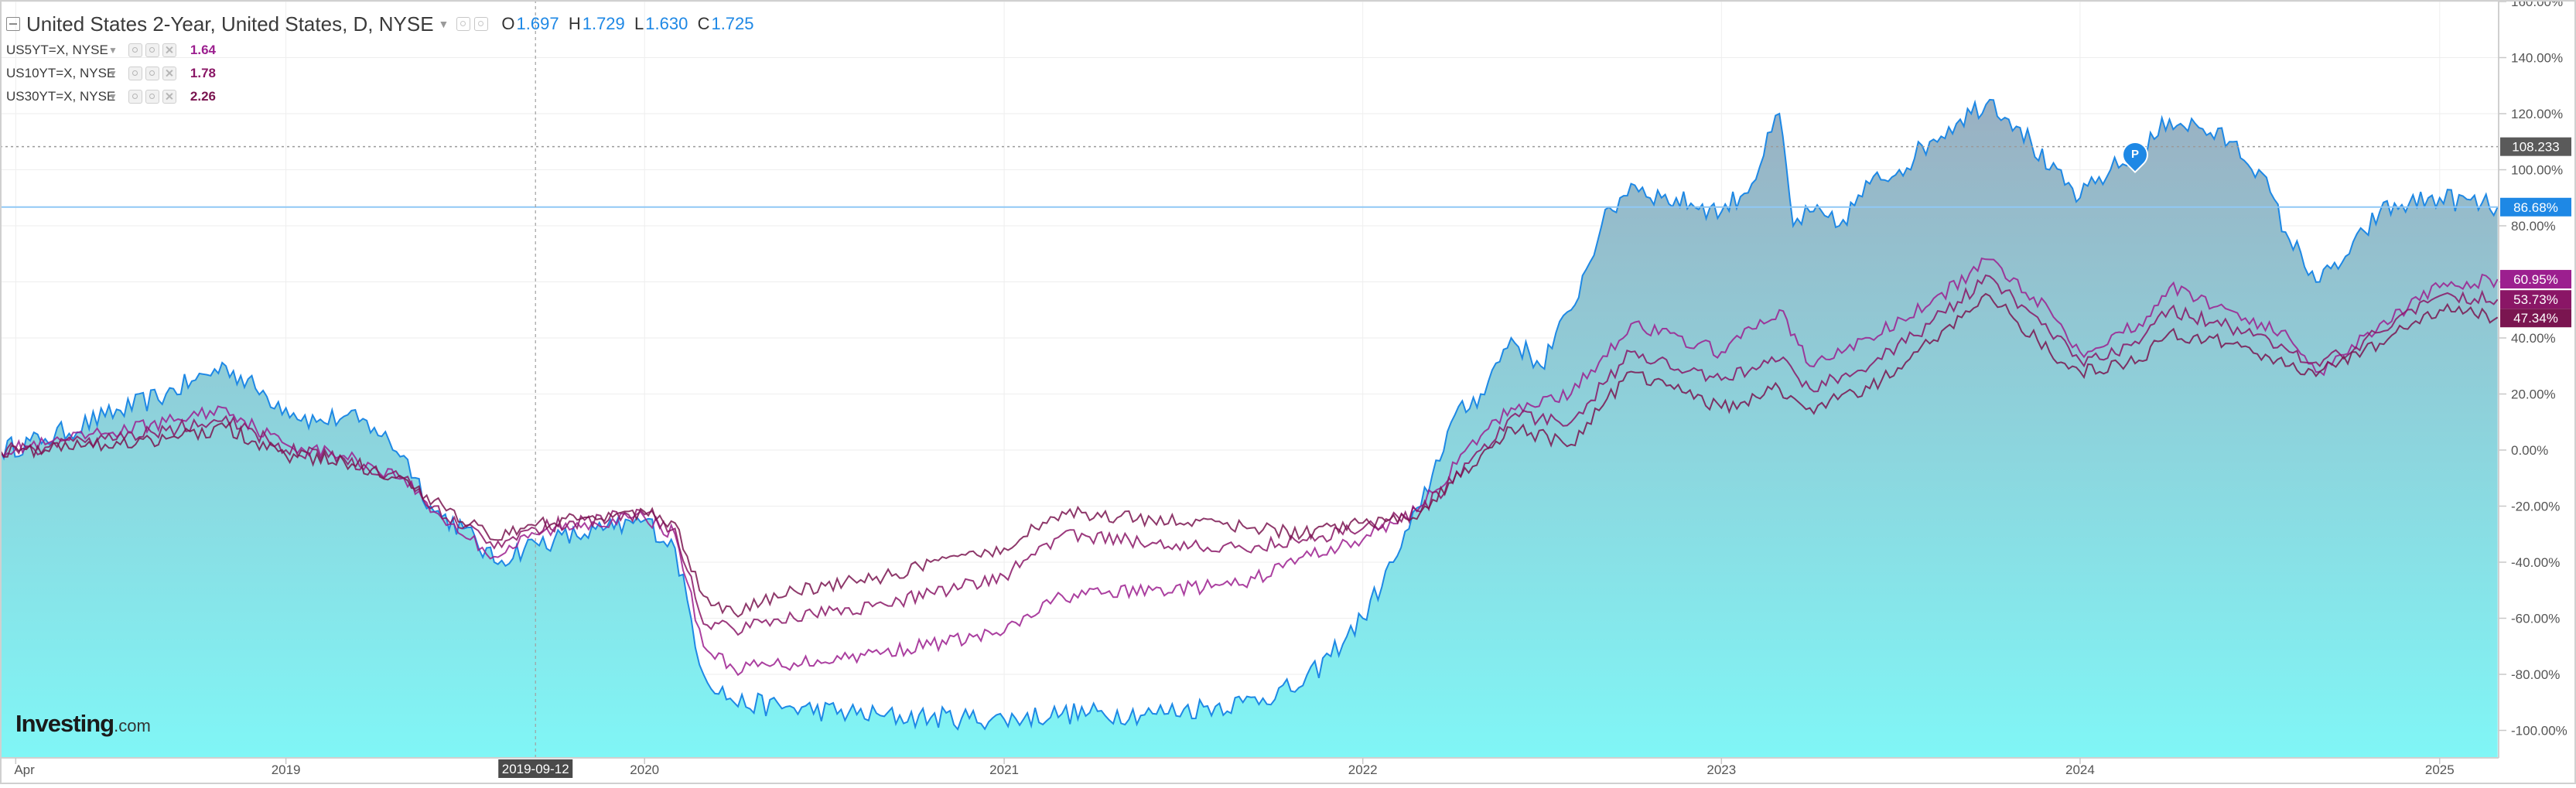  I want to click on price-label-text-max: 108.233, so click(2535, 147).